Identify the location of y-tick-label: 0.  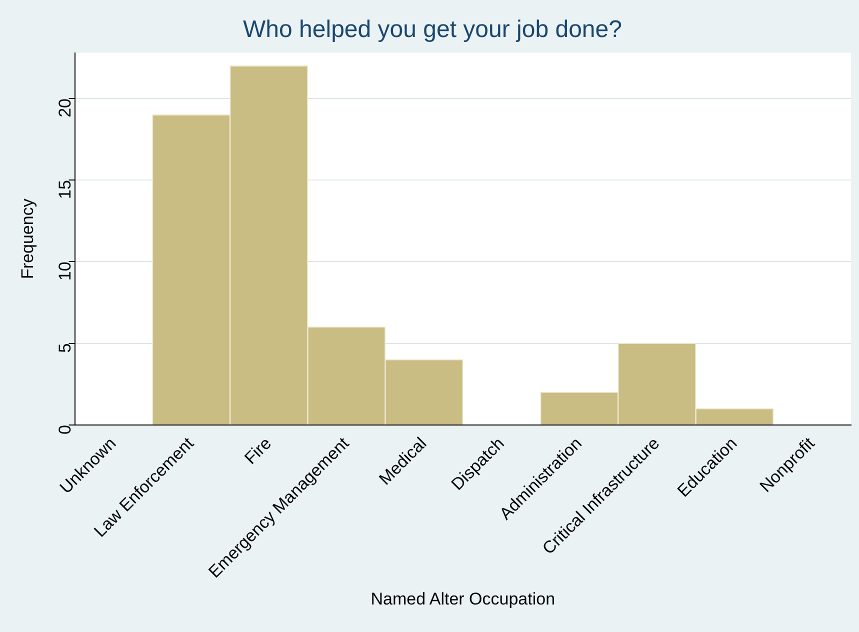
(64, 429).